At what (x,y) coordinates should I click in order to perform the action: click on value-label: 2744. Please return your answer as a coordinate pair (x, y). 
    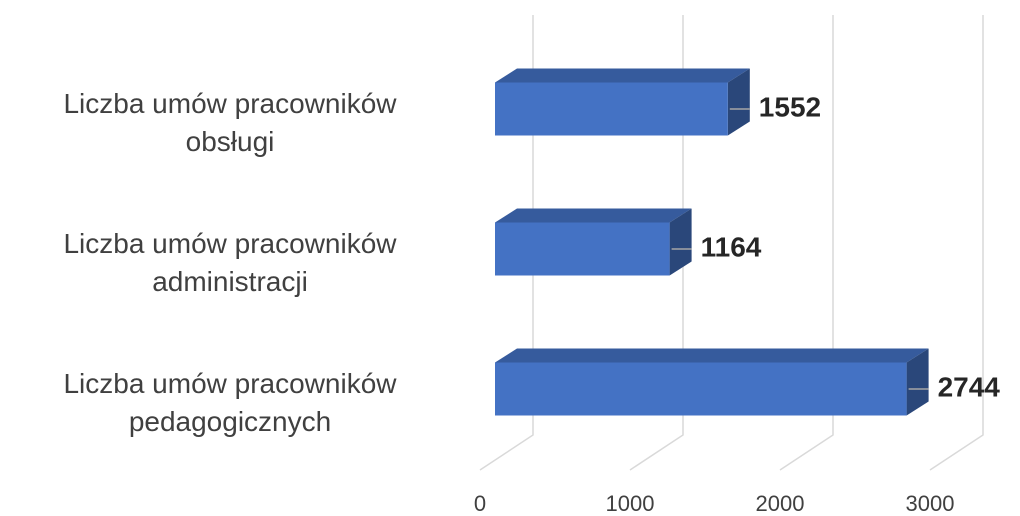
    Looking at the image, I should click on (969, 386).